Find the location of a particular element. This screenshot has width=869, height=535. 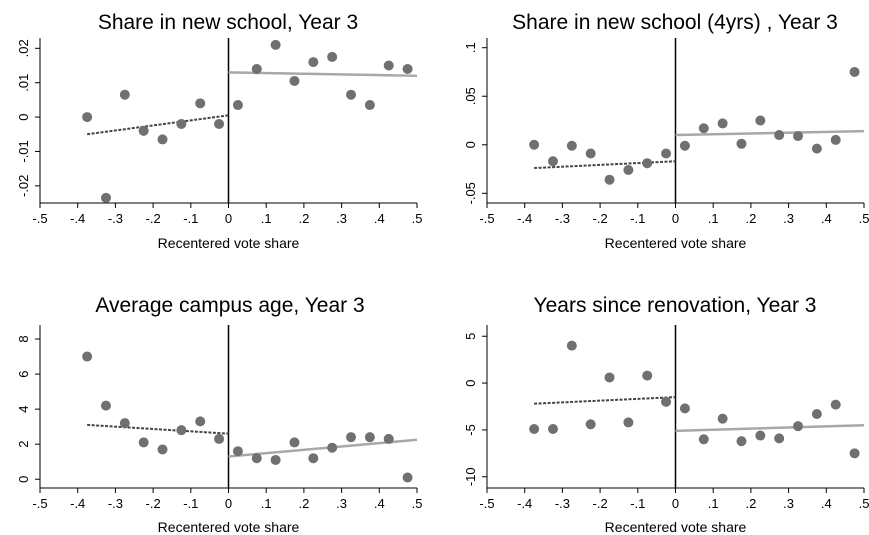

y-tick-label: 4 is located at coordinates (23, 409).